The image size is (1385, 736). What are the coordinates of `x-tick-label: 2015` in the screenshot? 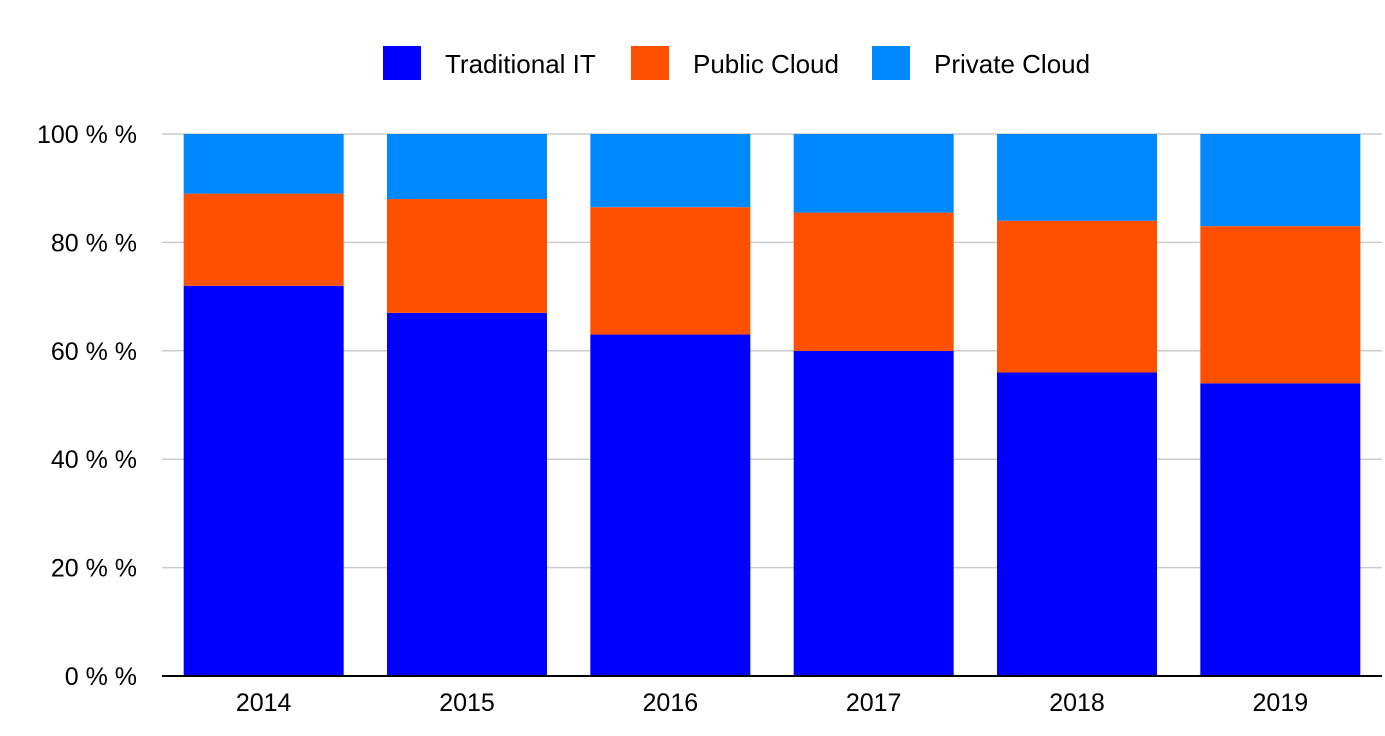 It's located at (467, 703).